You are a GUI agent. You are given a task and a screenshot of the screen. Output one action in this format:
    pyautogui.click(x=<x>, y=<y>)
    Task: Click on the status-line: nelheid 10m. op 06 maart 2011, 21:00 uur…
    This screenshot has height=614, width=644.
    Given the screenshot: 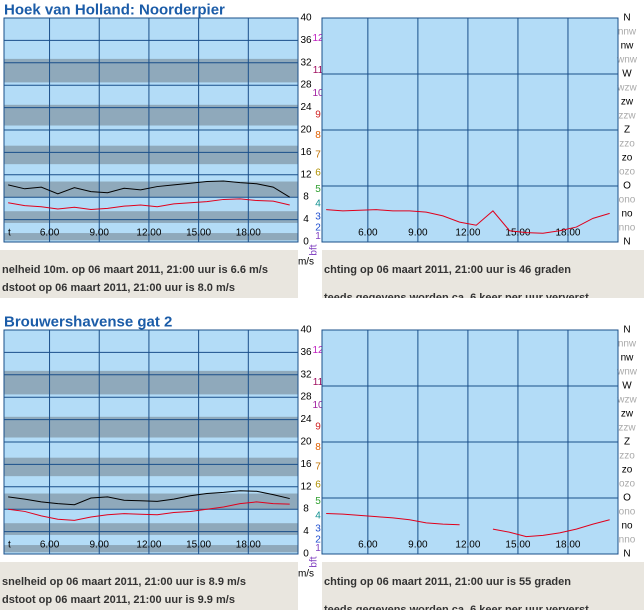 What is the action you would take?
    pyautogui.click(x=135, y=270)
    